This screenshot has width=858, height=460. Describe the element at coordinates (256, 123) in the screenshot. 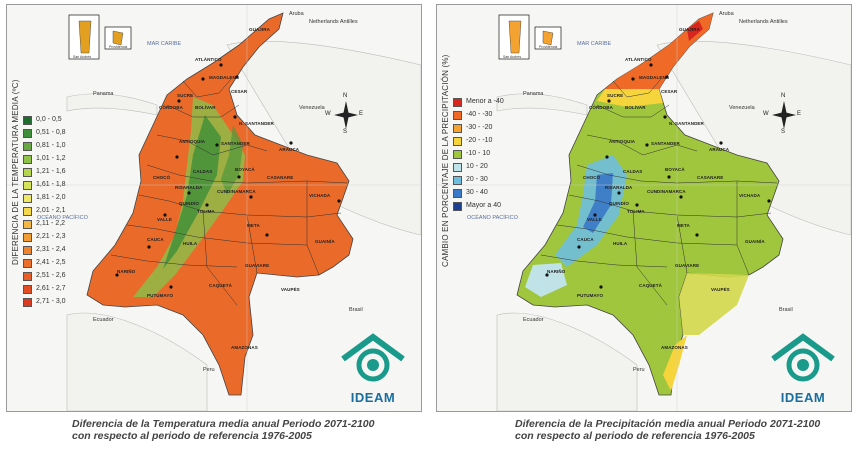

I see `dept-nsantander: N. SANTANDER` at that location.